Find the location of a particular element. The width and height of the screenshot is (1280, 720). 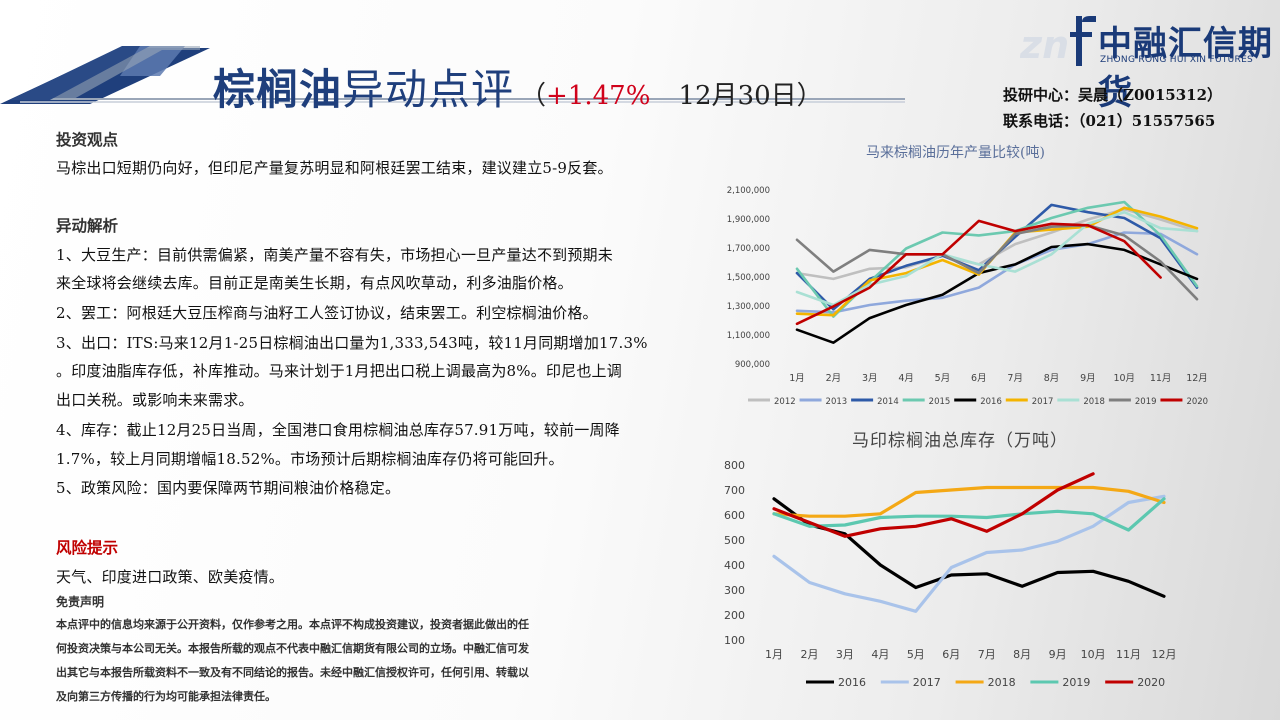

title-paren: （ is located at coordinates (533, 96).